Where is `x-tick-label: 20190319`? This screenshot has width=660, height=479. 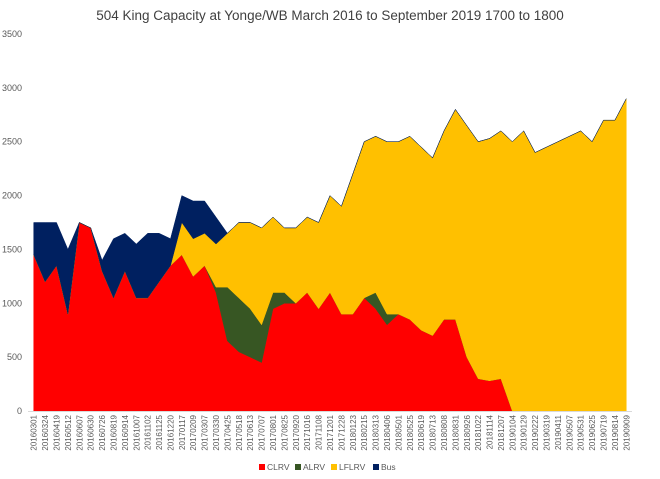
x-tick-label: 20190319 is located at coordinates (547, 432).